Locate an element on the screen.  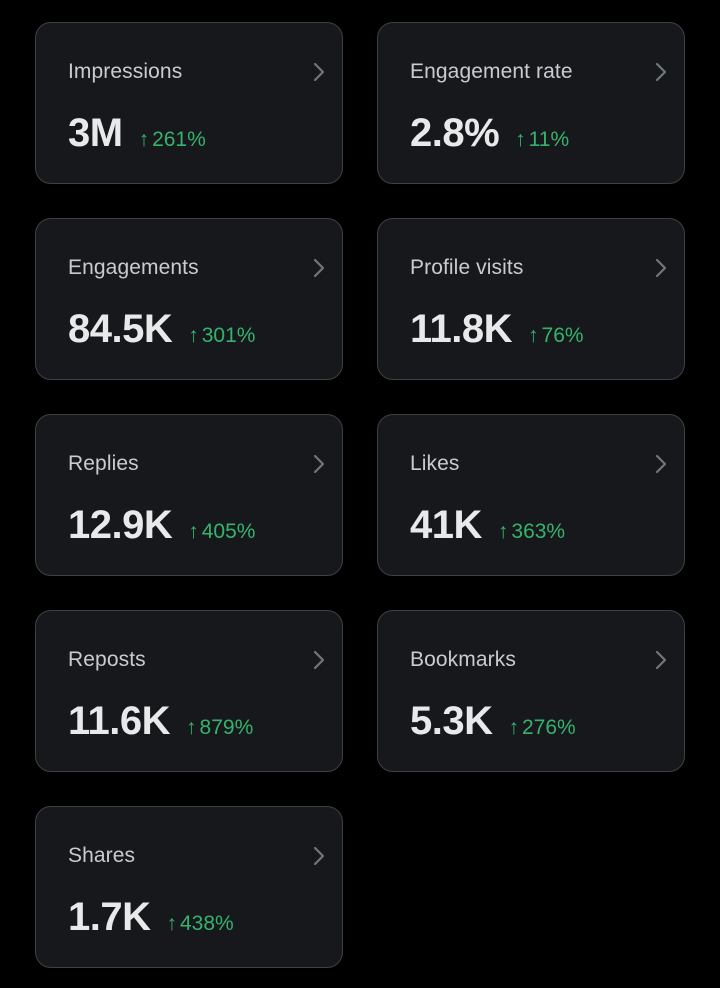
metric-values: 41K ↑ 363% is located at coordinates (487, 525).